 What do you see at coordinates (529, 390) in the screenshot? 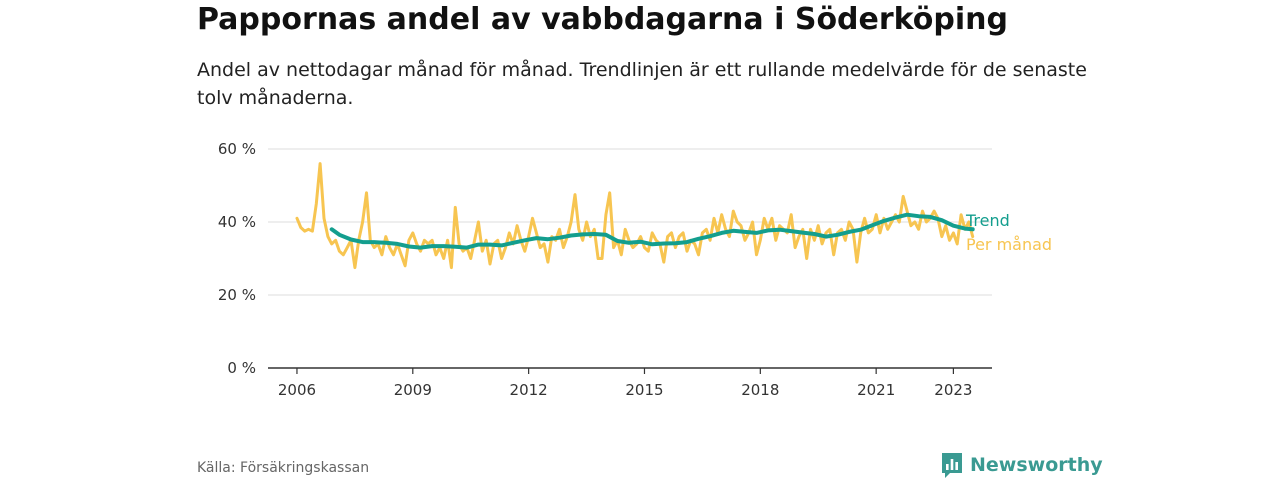
I see `x-tick-label: 2012` at bounding box center [529, 390].